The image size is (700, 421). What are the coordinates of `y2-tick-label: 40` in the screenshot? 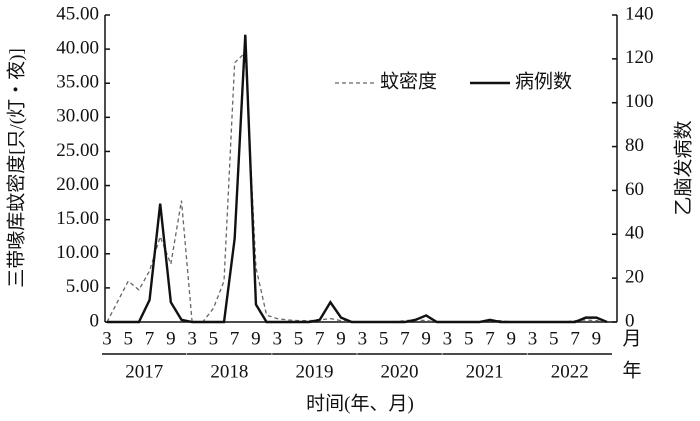 It's located at (634, 233).